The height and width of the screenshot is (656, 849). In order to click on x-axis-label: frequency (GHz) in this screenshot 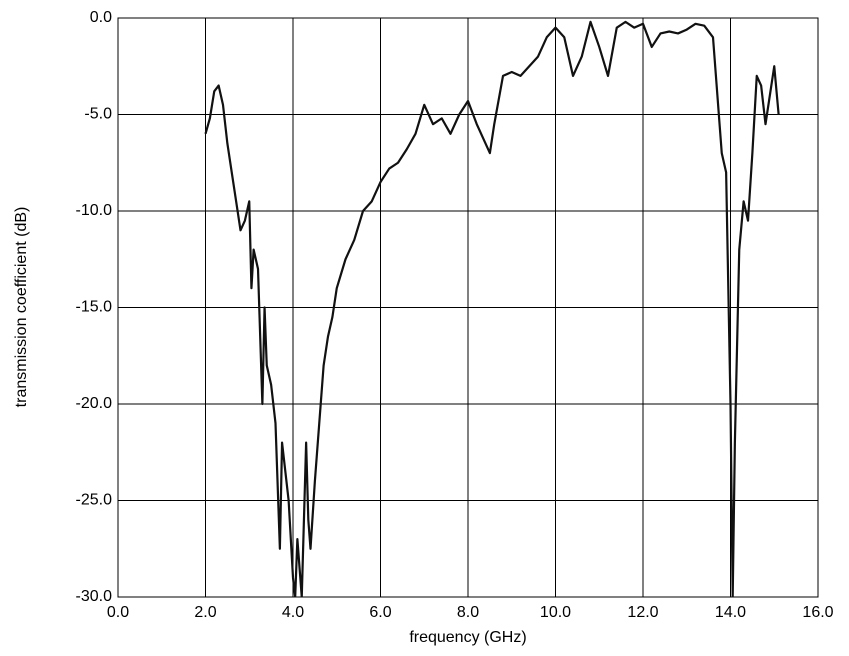, I will do `click(467, 637)`.